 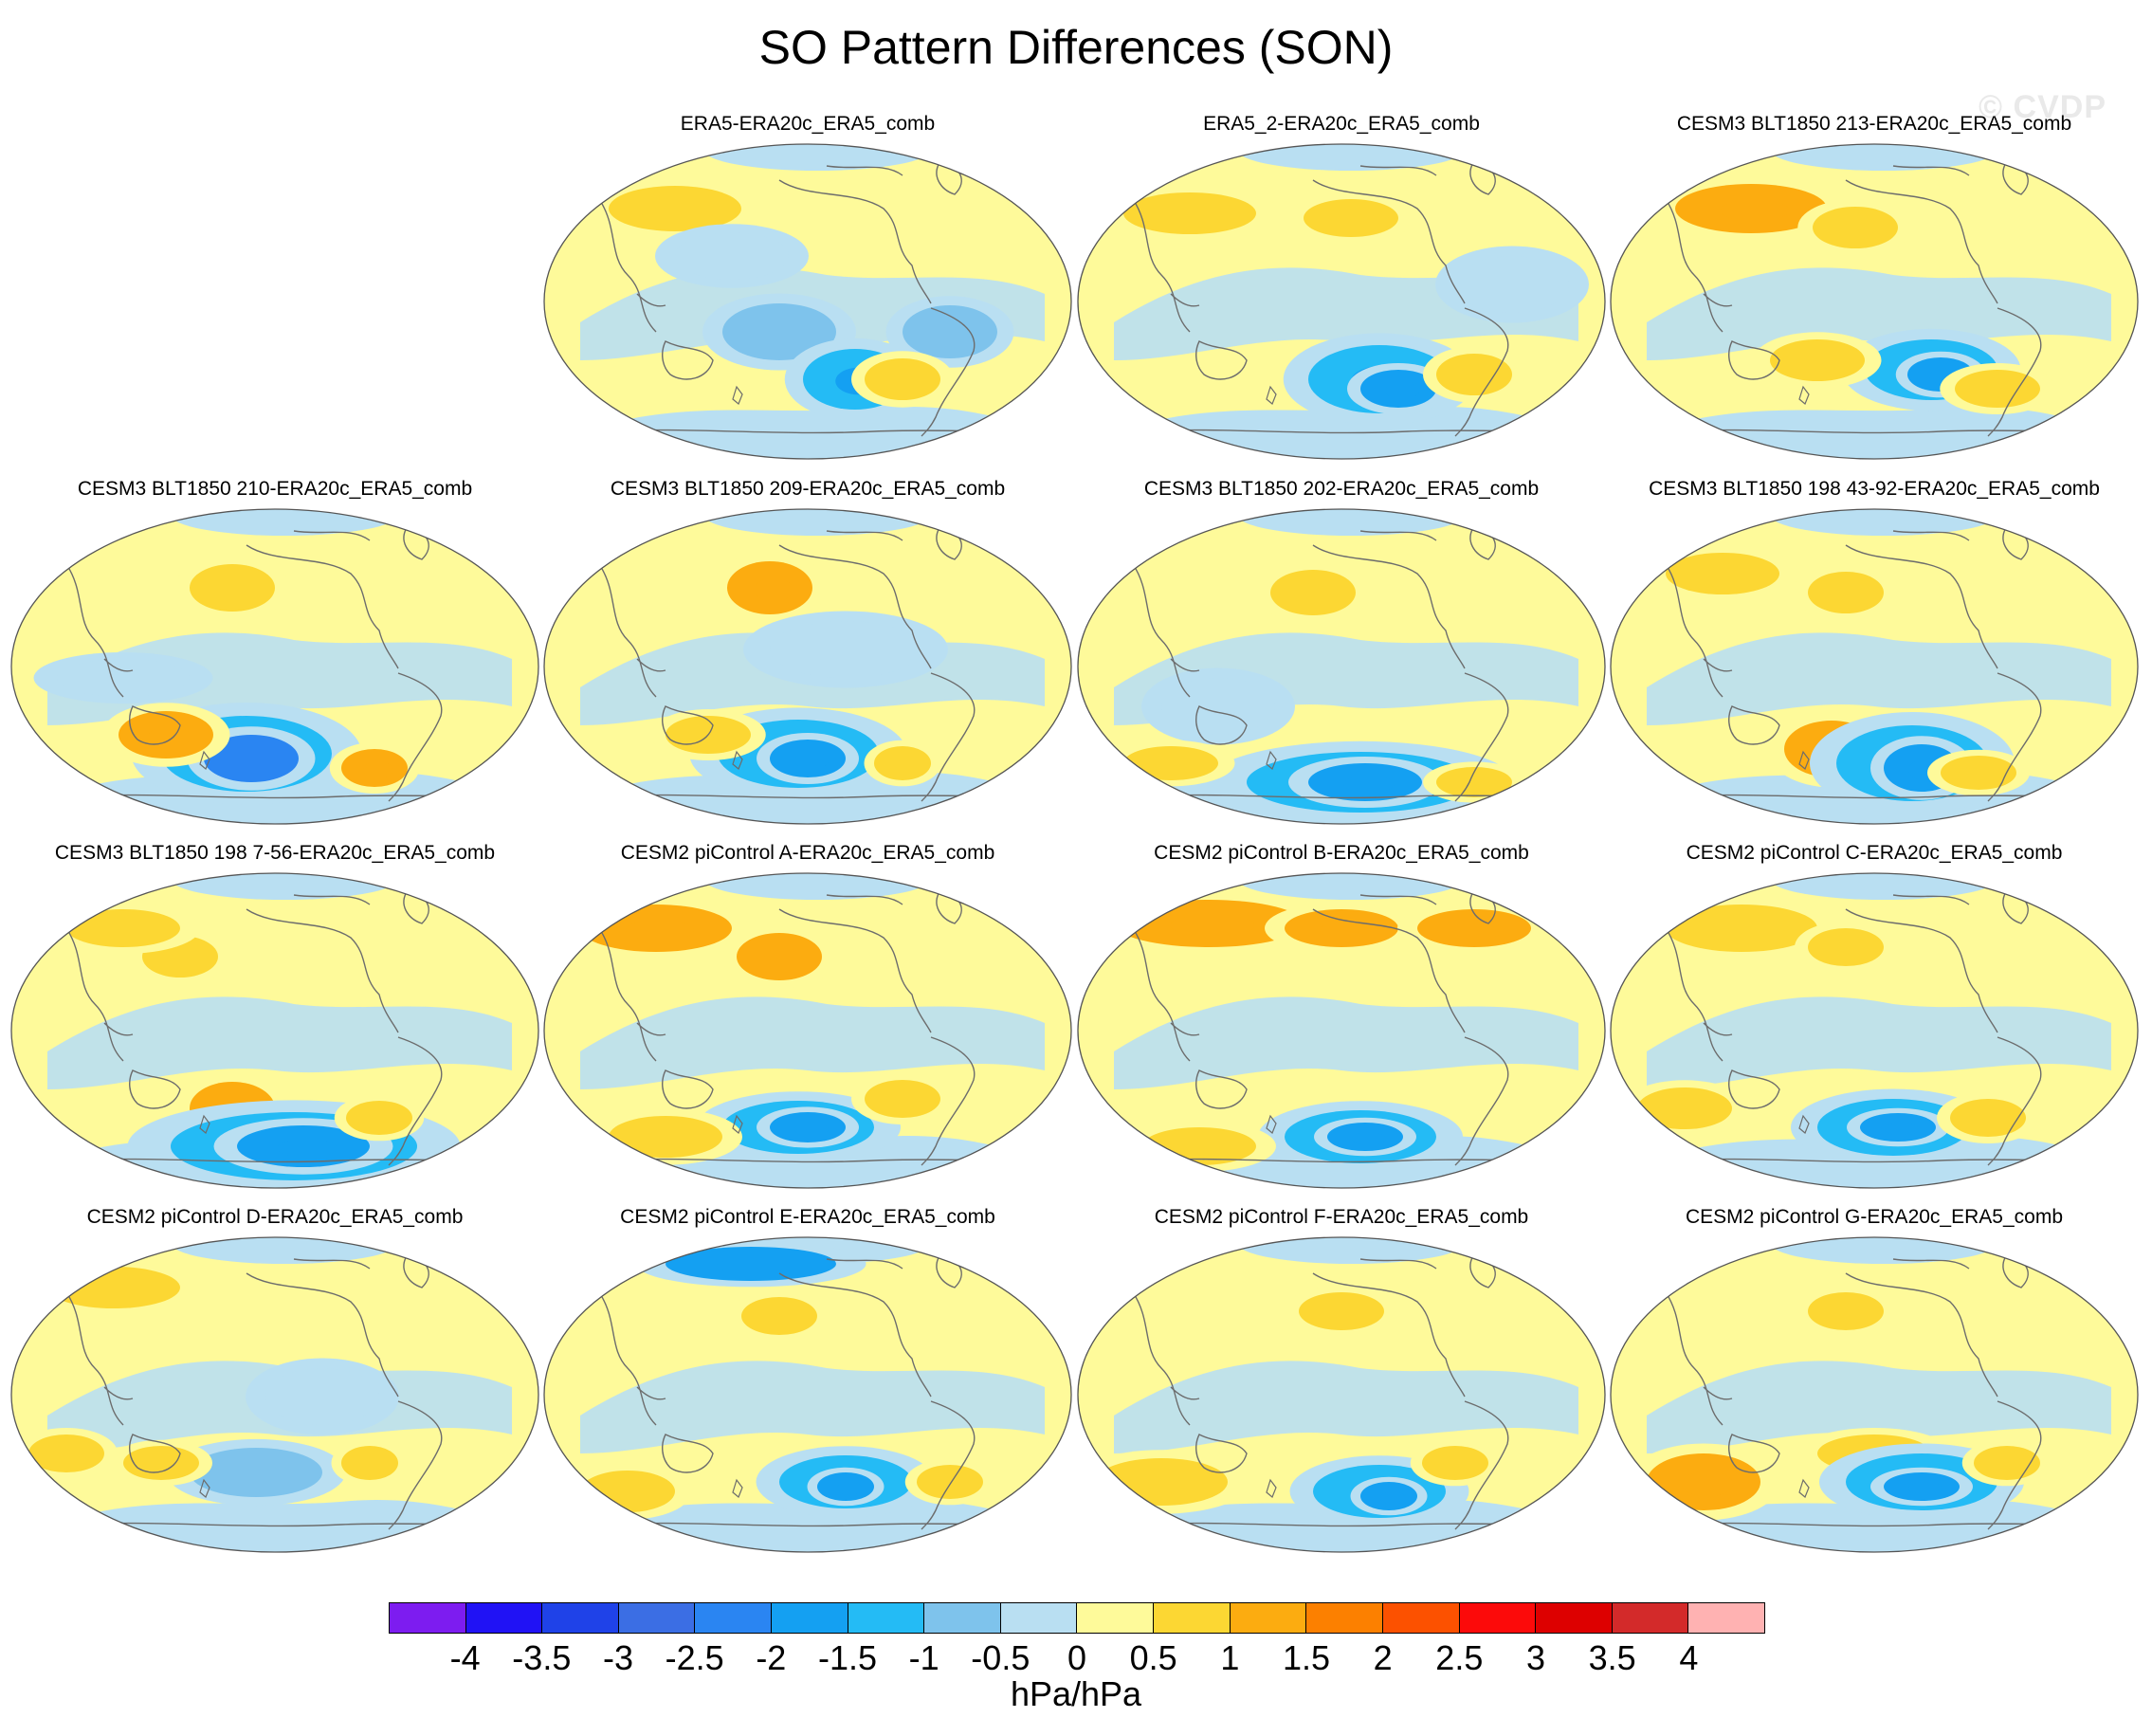 I want to click on map-panel: CESM3 BLT1850 209-ERA20c_ERA5_comb, so click(x=808, y=652).